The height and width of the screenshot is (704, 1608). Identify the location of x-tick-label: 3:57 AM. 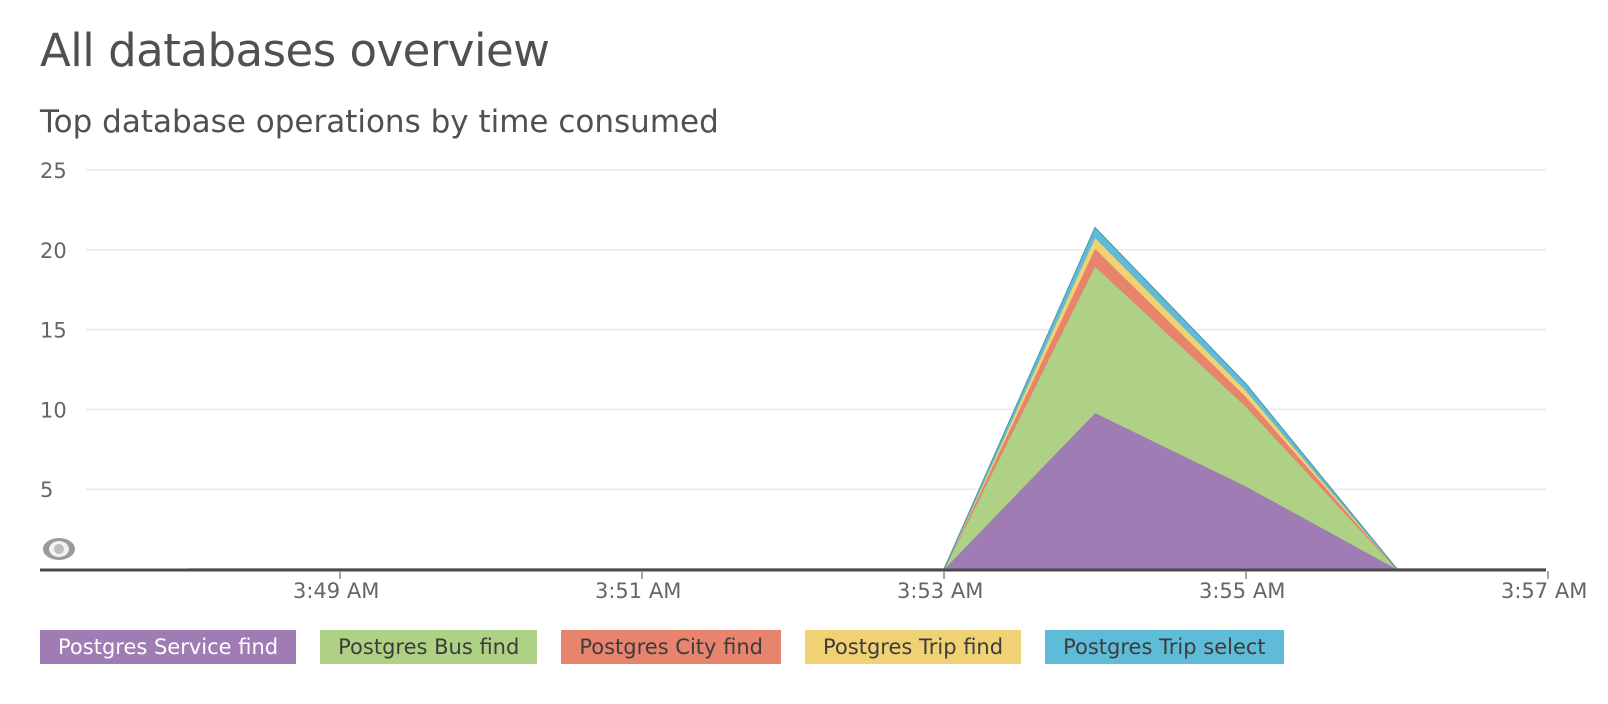
(1544, 591).